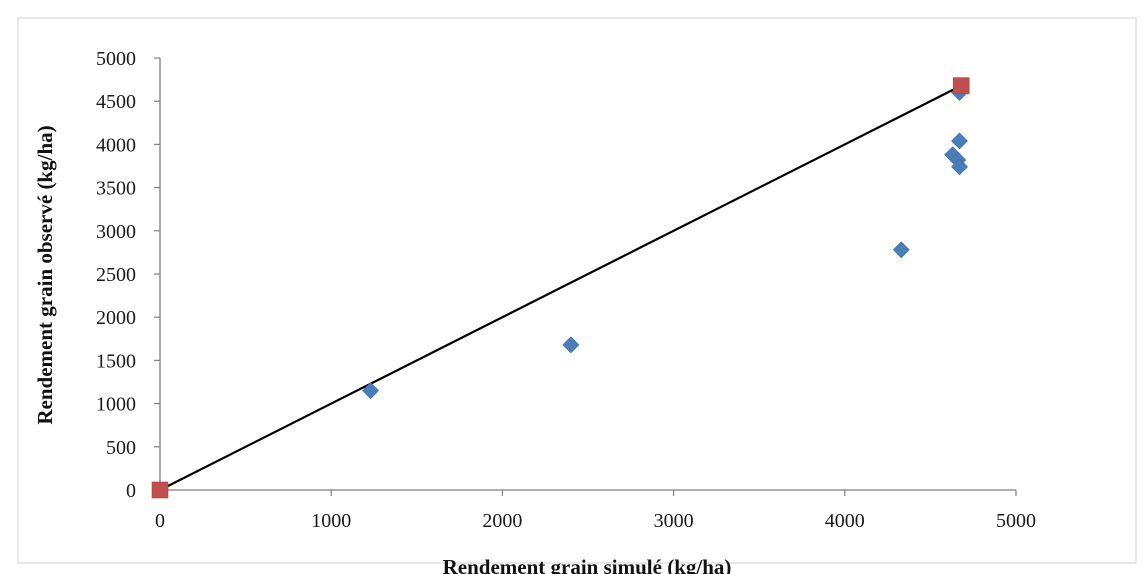 Image resolution: width=1146 pixels, height=574 pixels. What do you see at coordinates (116, 232) in the screenshot?
I see `y-tick-label: 3000` at bounding box center [116, 232].